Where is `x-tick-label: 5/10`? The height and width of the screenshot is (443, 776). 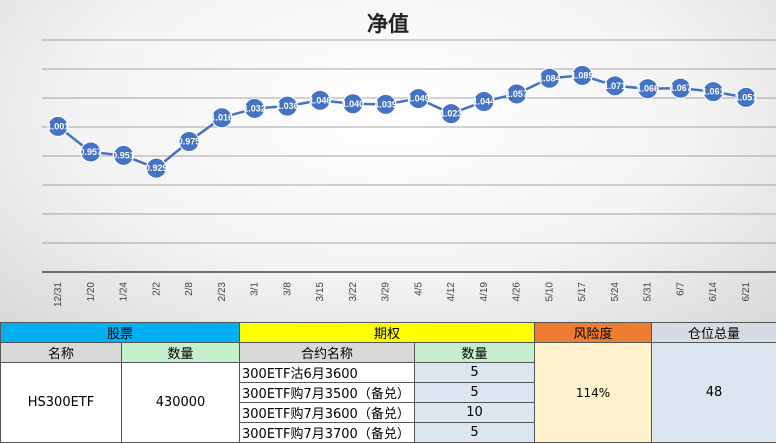
x-tick-label: 5/10 is located at coordinates (549, 292).